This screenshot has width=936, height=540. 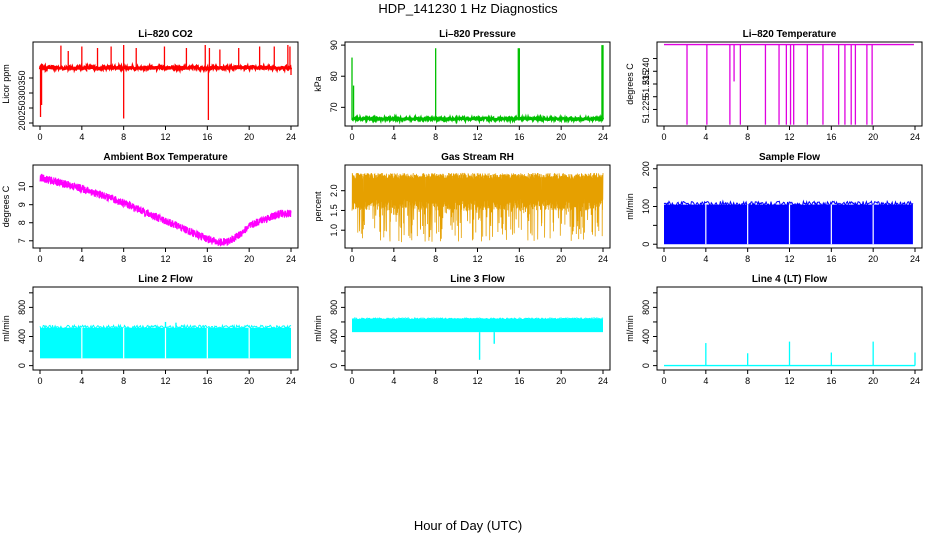 I want to click on panel-title: Li–820 Pressure, so click(x=477, y=34).